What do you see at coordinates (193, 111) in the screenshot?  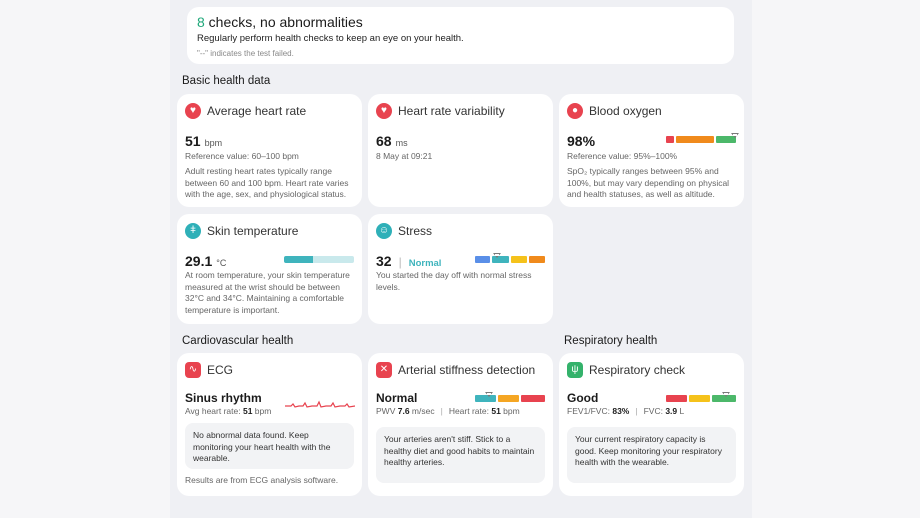 I see `heart-icon: ♥` at bounding box center [193, 111].